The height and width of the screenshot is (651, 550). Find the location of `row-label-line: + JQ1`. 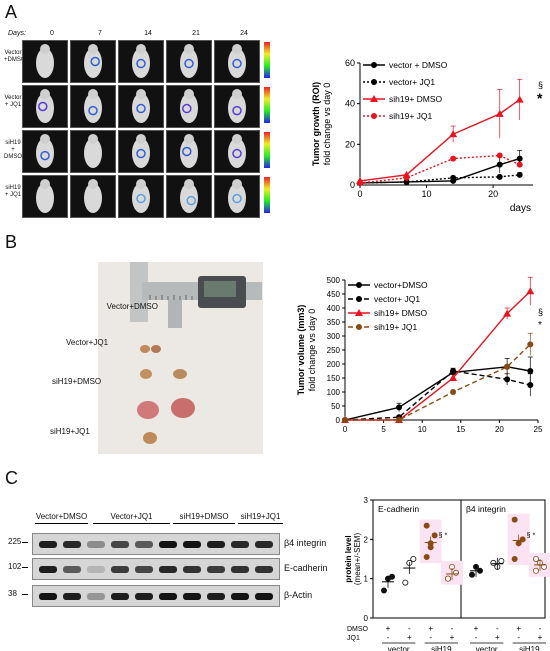

row-label-line: + JQ1 is located at coordinates (13, 195).